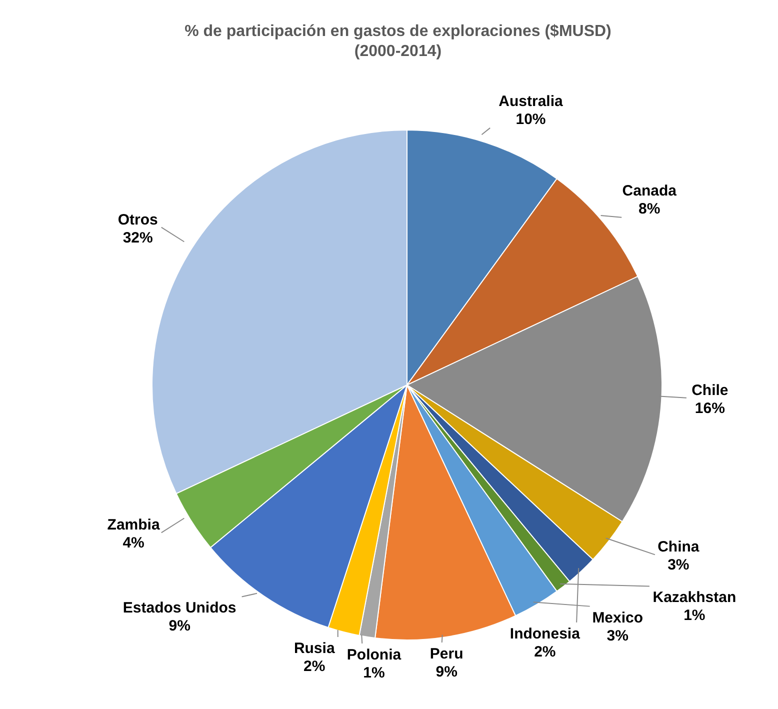  Describe the element at coordinates (447, 653) in the screenshot. I see `slice-label: Peru` at that location.